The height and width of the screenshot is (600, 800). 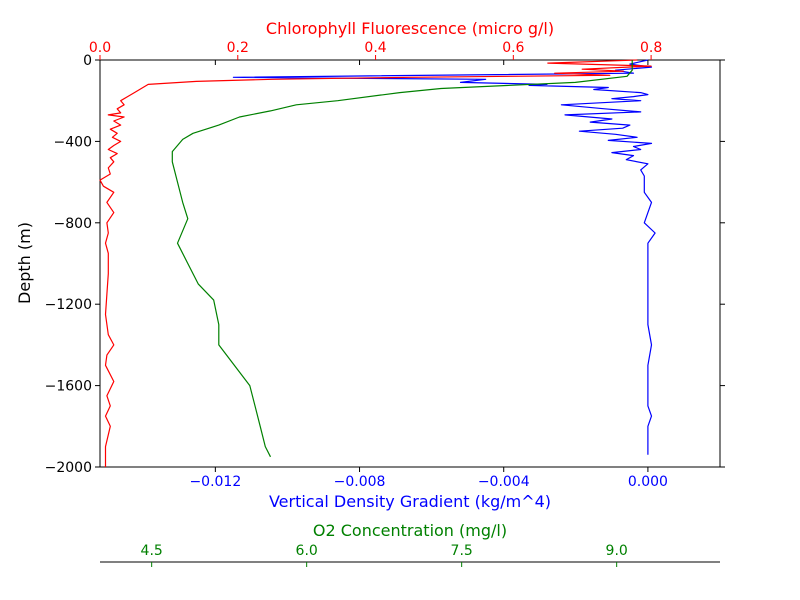 I want to click on density-tick-label: −0.004, so click(x=504, y=482).